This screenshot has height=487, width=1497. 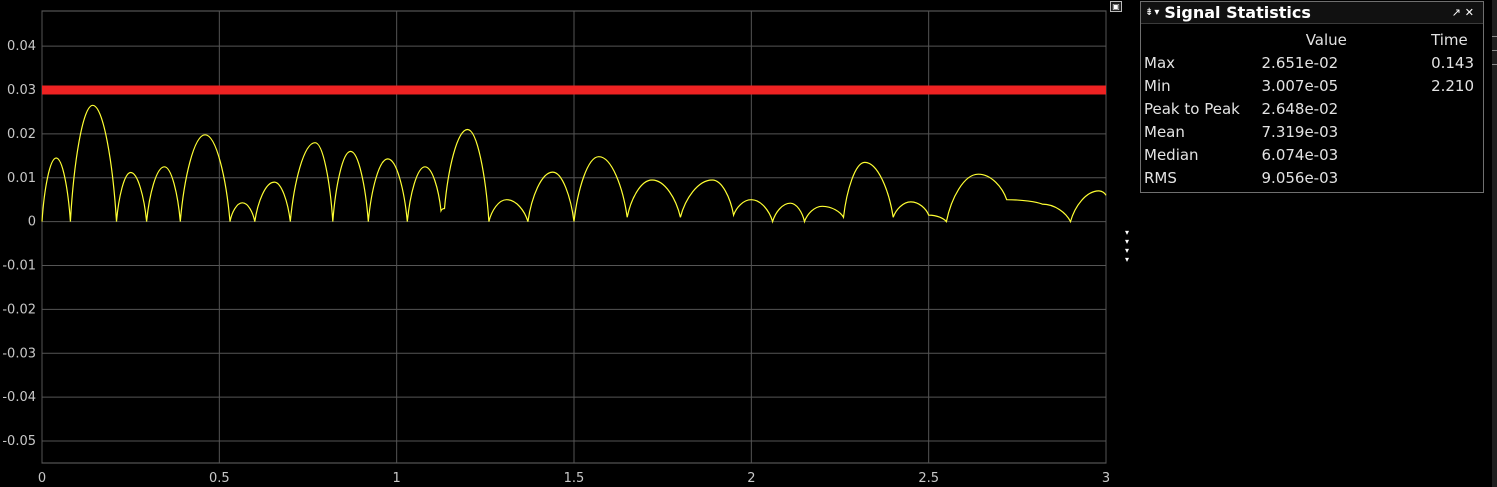 I want to click on stats-header-time: Time, so click(x=1449, y=39).